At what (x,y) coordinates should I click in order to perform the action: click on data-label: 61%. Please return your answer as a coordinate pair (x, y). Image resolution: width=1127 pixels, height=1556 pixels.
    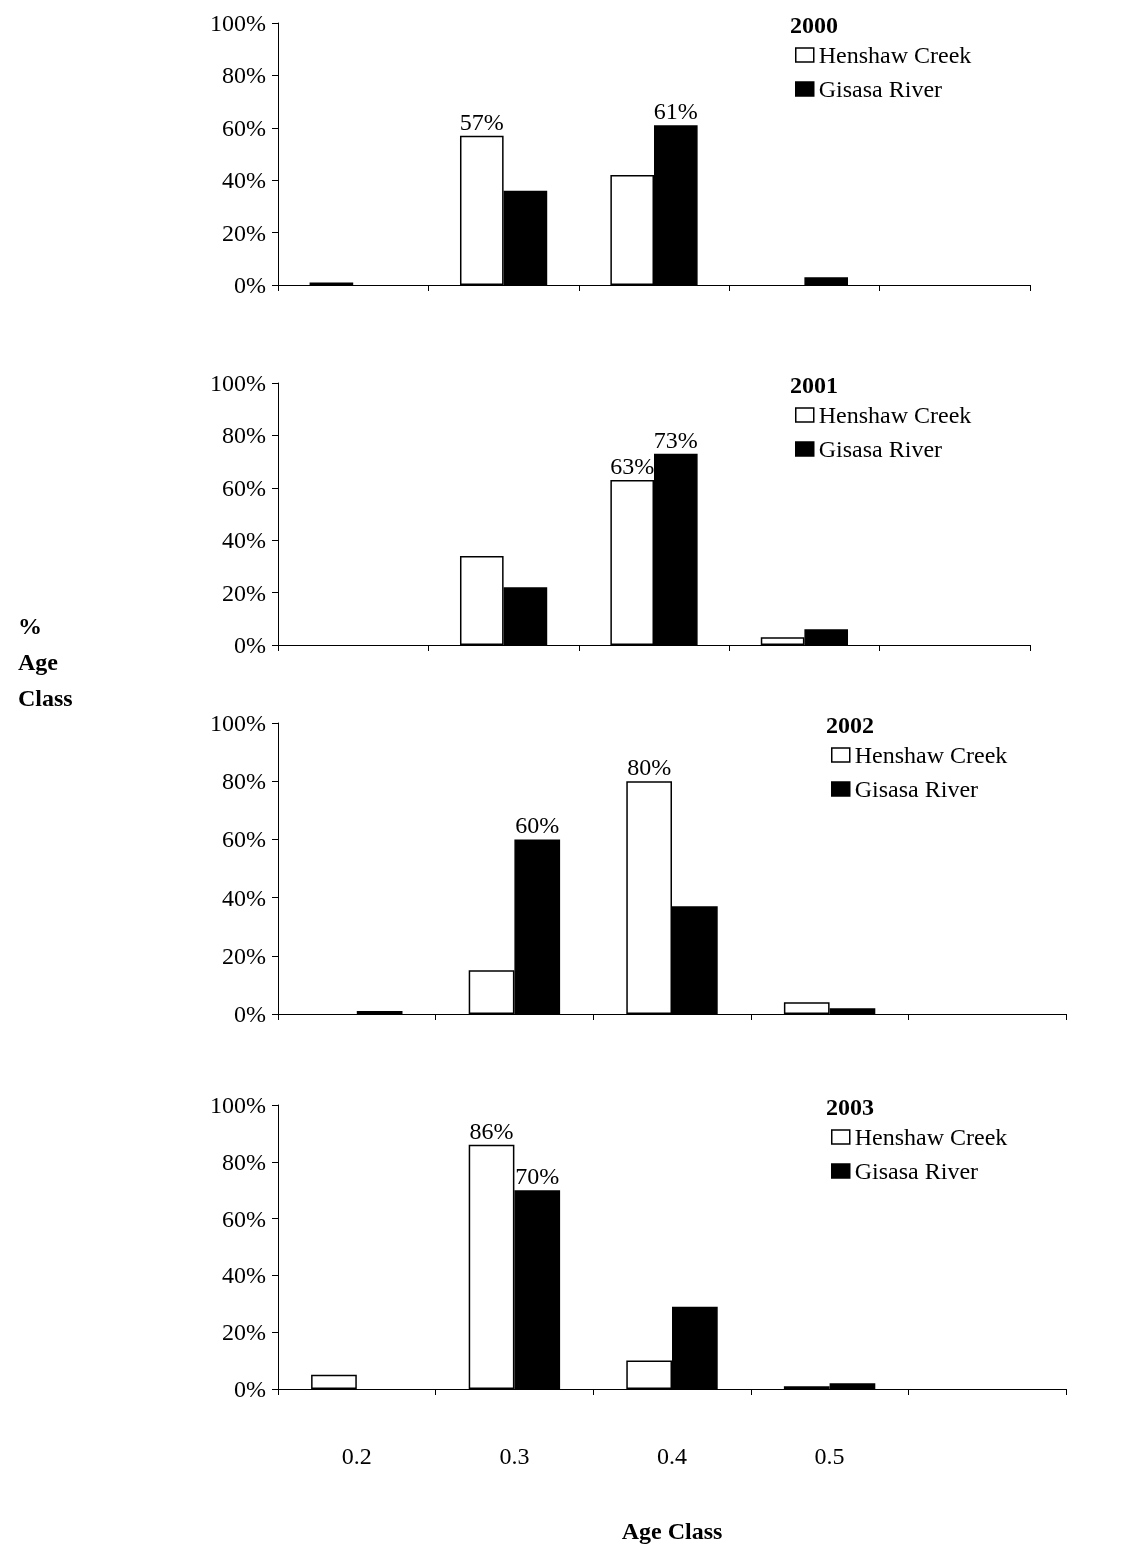
    Looking at the image, I should click on (675, 111).